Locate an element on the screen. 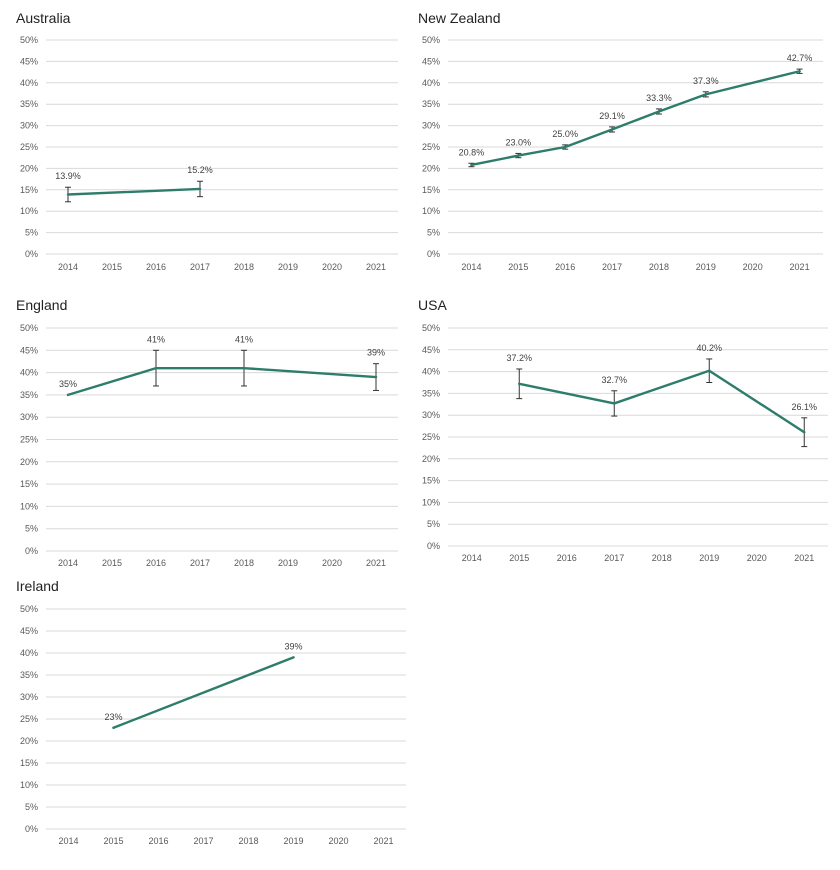  data-label: 35% is located at coordinates (68, 384).